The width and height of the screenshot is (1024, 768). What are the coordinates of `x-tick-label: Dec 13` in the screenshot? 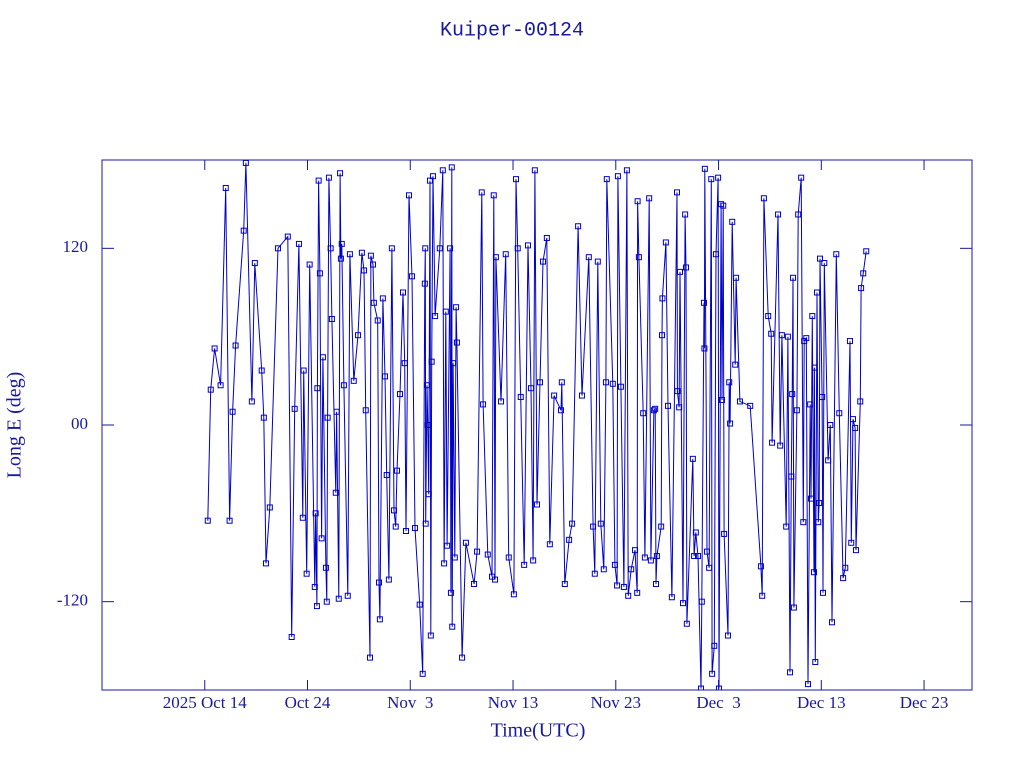 It's located at (821, 702).